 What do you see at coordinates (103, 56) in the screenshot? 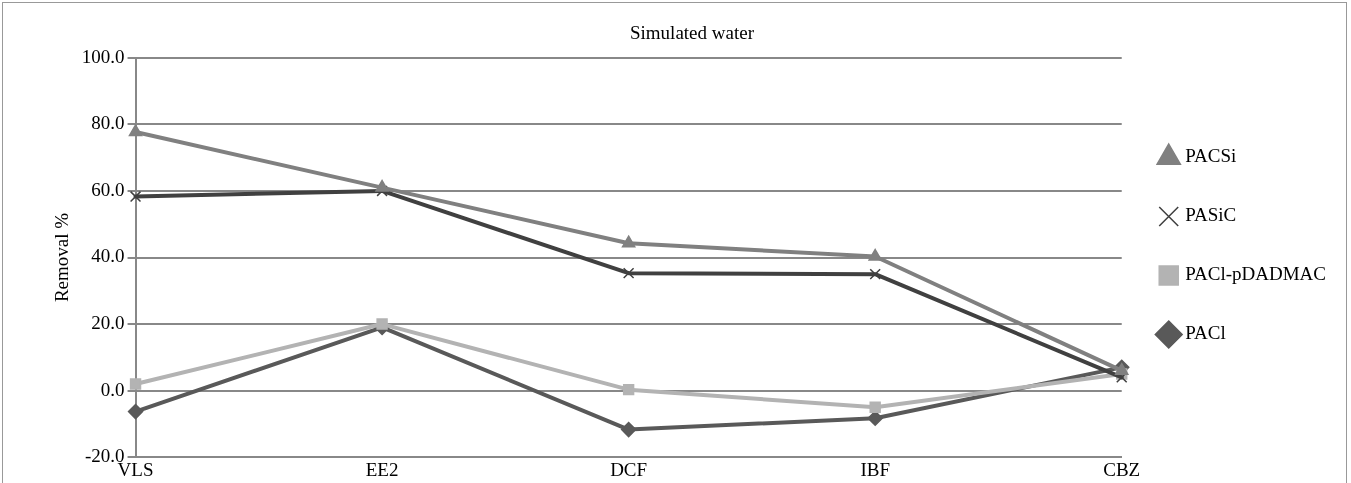
I see `y-tick-label: 100.0` at bounding box center [103, 56].